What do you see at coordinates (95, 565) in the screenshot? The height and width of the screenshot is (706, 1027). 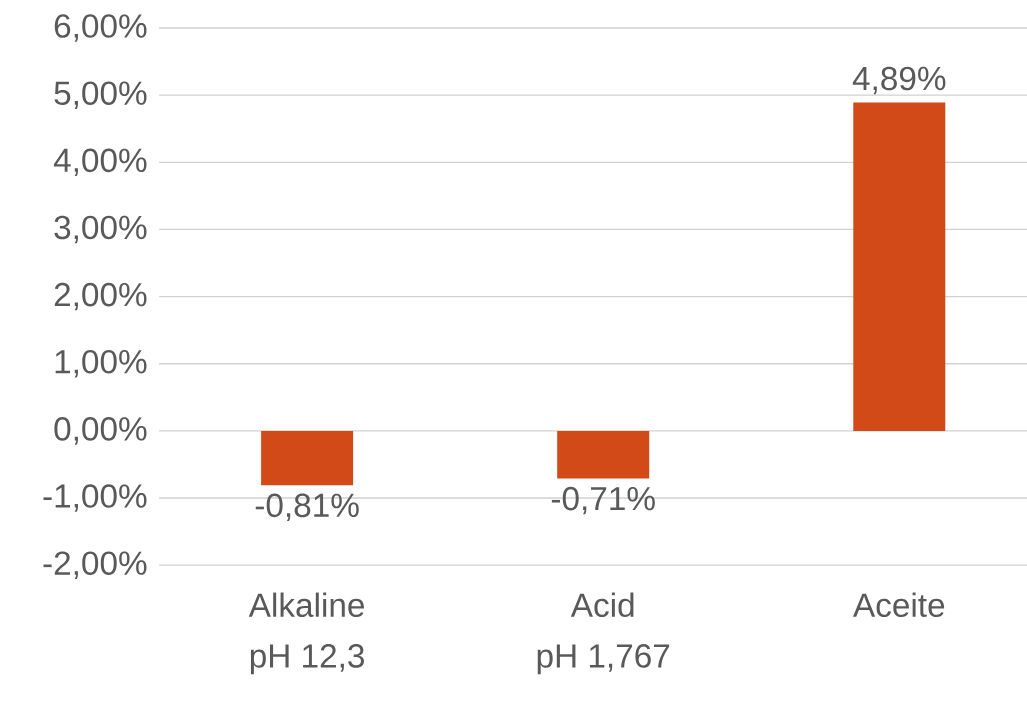 I see `y-tick-label: -2,00%` at bounding box center [95, 565].